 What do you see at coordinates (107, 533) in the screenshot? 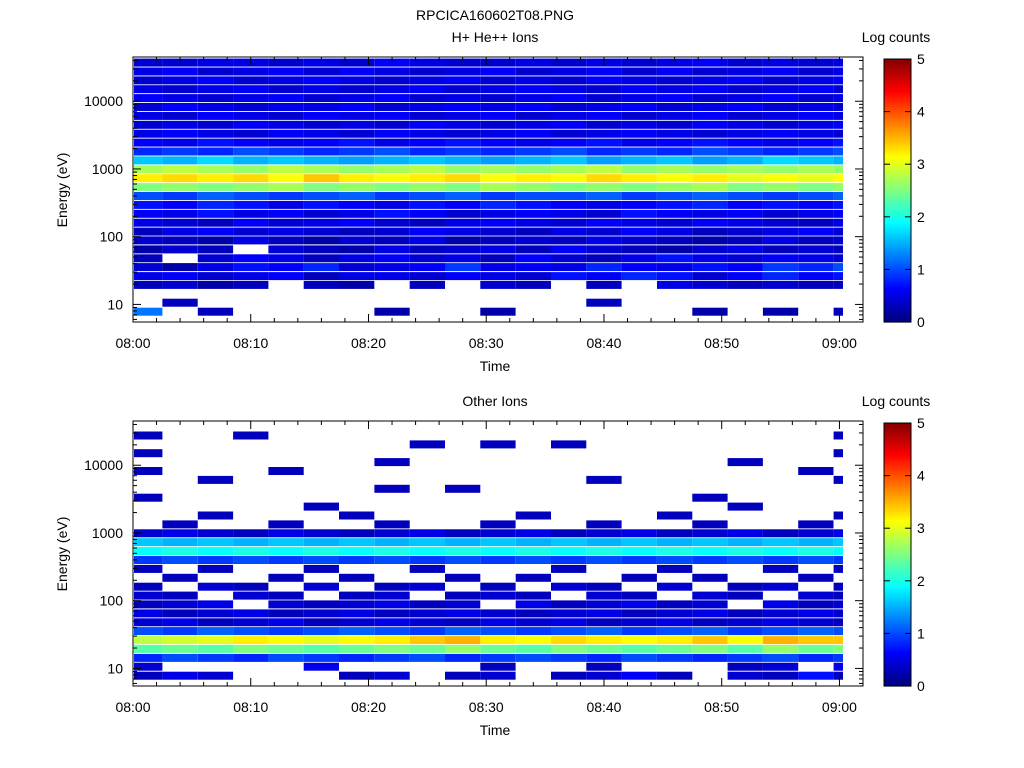
I see `y-tick-label: 1000` at bounding box center [107, 533].